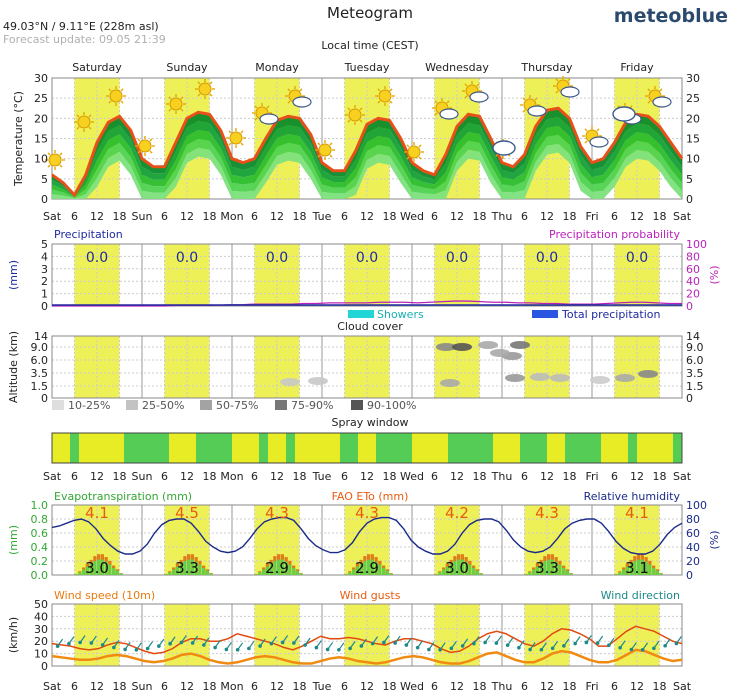 The width and height of the screenshot is (740, 698). What do you see at coordinates (300, 216) in the screenshot?
I see `temp-x-tick-label: 18` at bounding box center [300, 216].